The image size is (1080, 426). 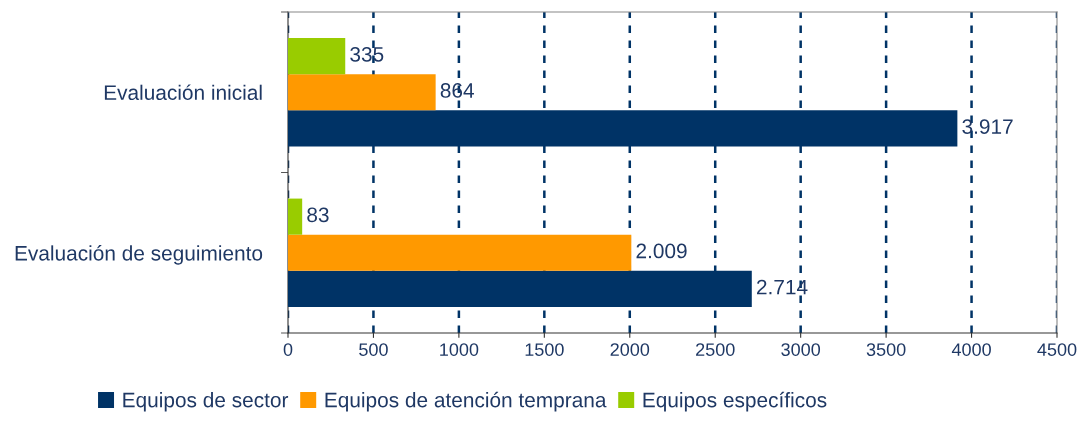 I want to click on x-tick-label: 500, so click(x=373, y=349).